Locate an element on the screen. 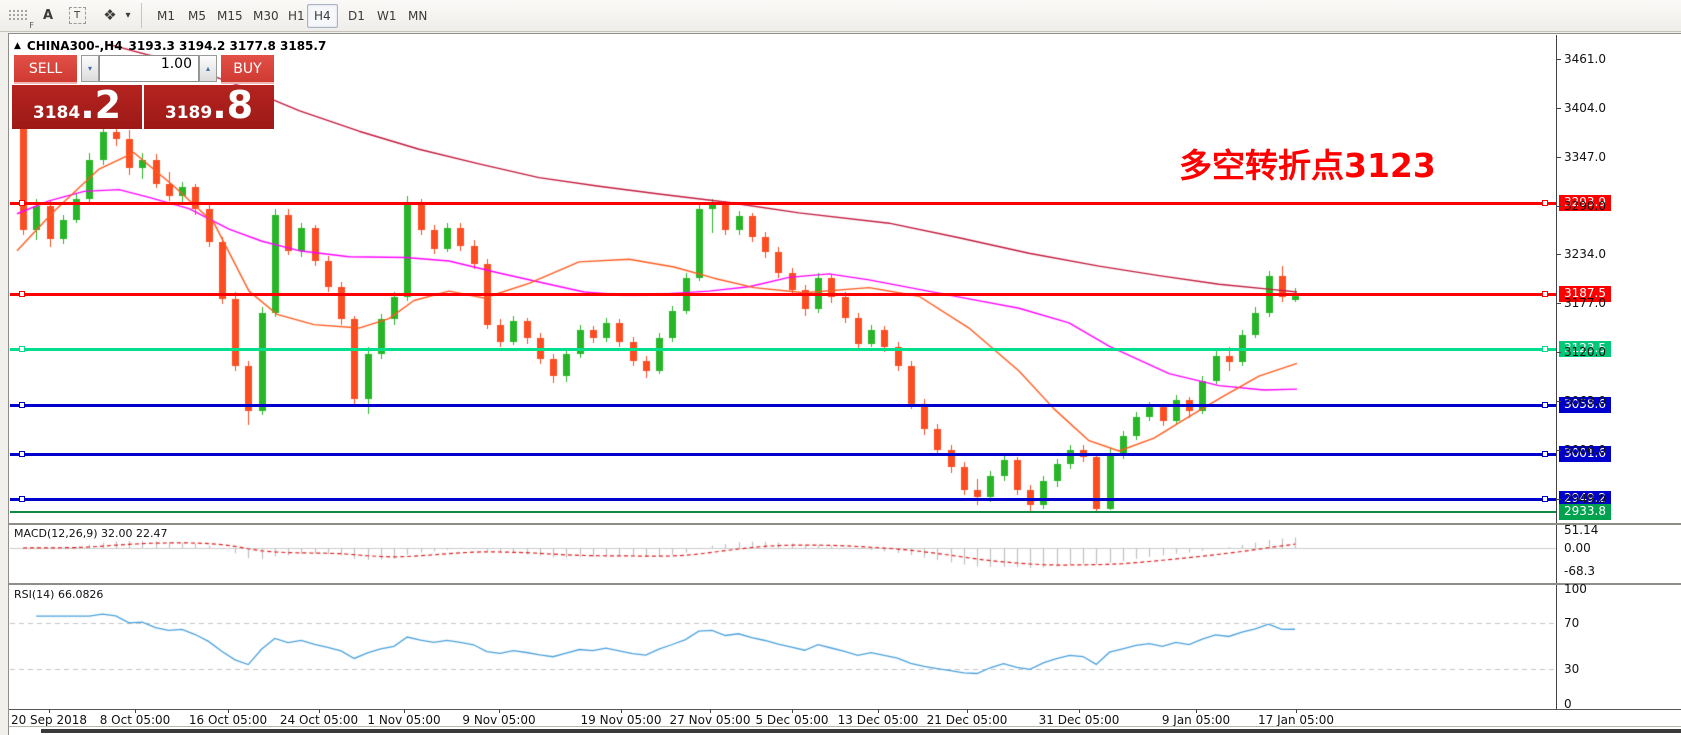 This screenshot has height=735, width=1681. rsi-label: RSI(14) 66.0826 is located at coordinates (59, 594).